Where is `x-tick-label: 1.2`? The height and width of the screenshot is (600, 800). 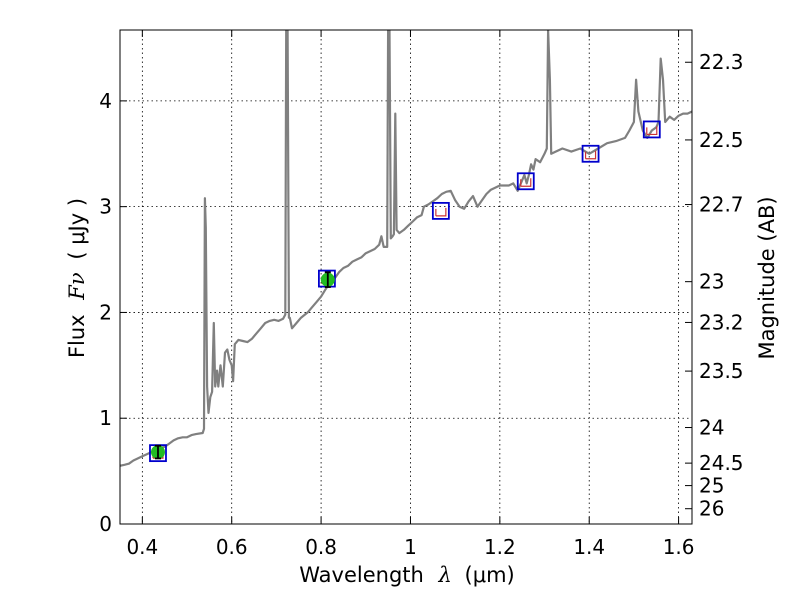 x-tick-label: 1.2 is located at coordinates (500, 547).